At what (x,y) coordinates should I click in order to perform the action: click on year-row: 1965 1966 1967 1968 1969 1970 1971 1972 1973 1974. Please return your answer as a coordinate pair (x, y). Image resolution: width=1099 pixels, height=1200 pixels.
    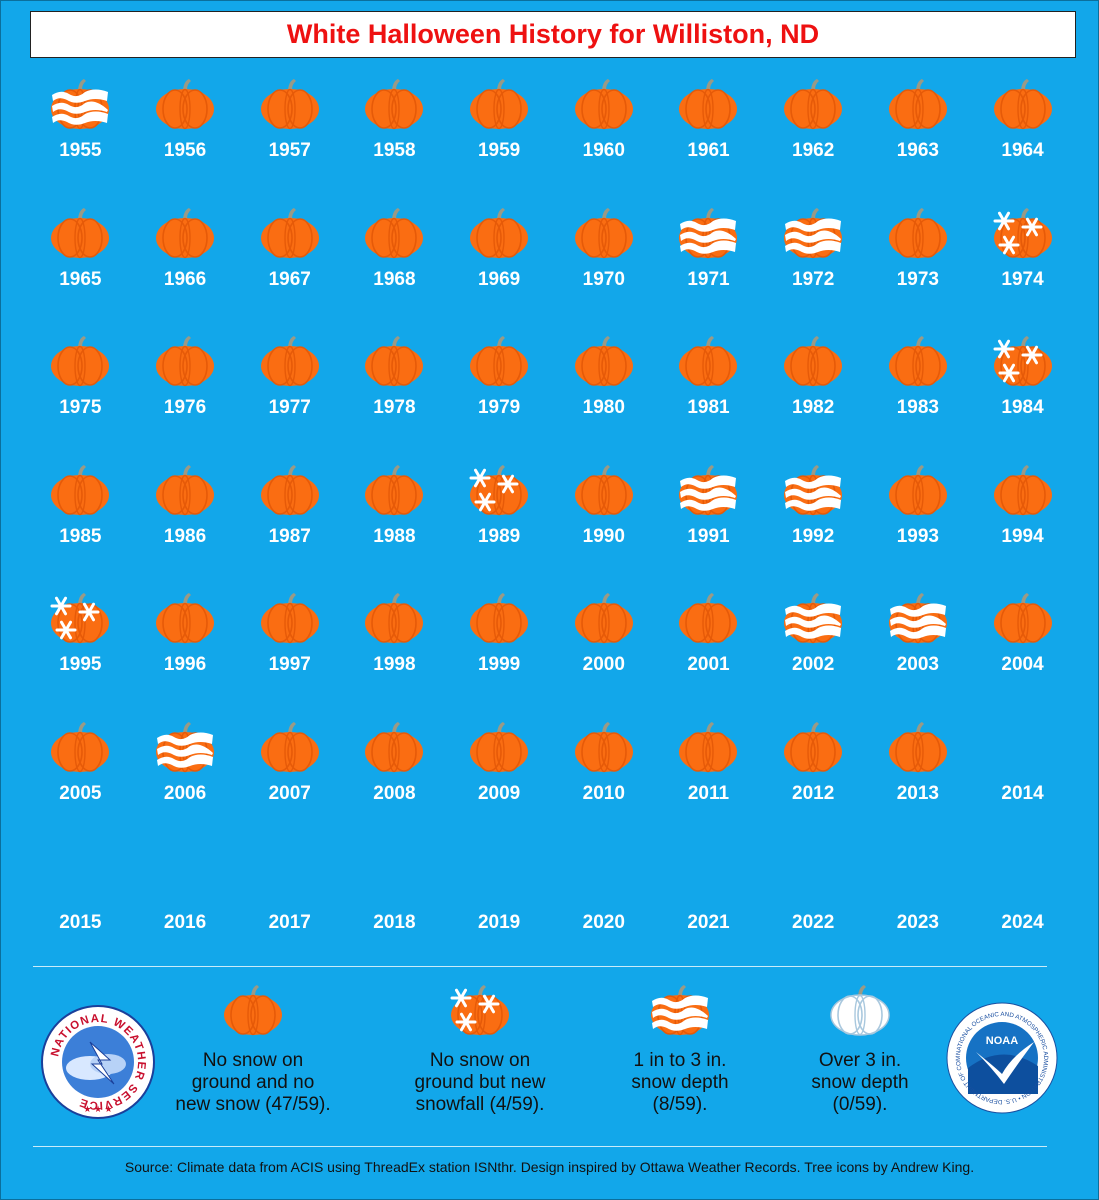
    Looking at the image, I should click on (553, 271).